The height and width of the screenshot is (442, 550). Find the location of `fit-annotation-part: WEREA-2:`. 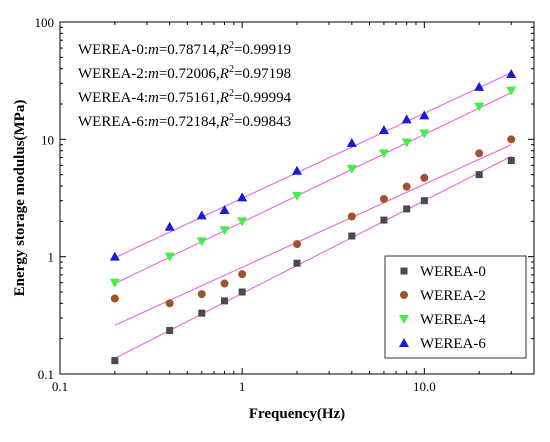

fit-annotation-part: WEREA-2: is located at coordinates (113, 74).